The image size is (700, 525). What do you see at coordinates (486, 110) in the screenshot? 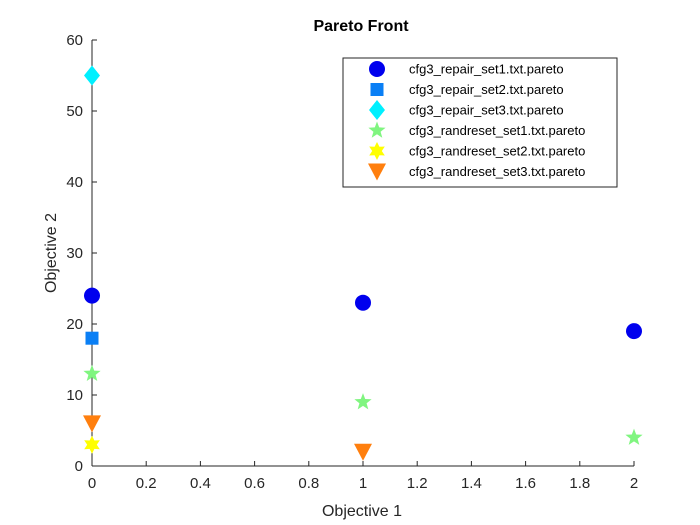
I see `legend-entry-label: cfg3_repair_set3.txt.pareto` at bounding box center [486, 110].